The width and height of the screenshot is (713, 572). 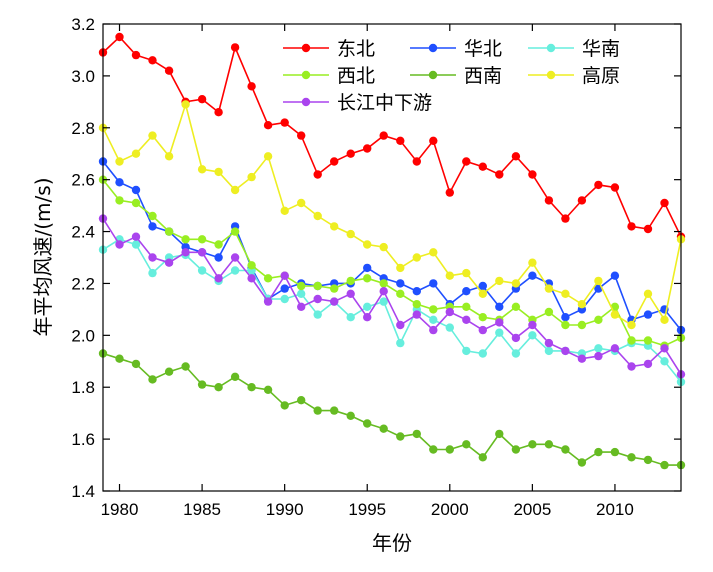 I want to click on y-axis-title: 年平均风速/(m/s), so click(x=43, y=257).